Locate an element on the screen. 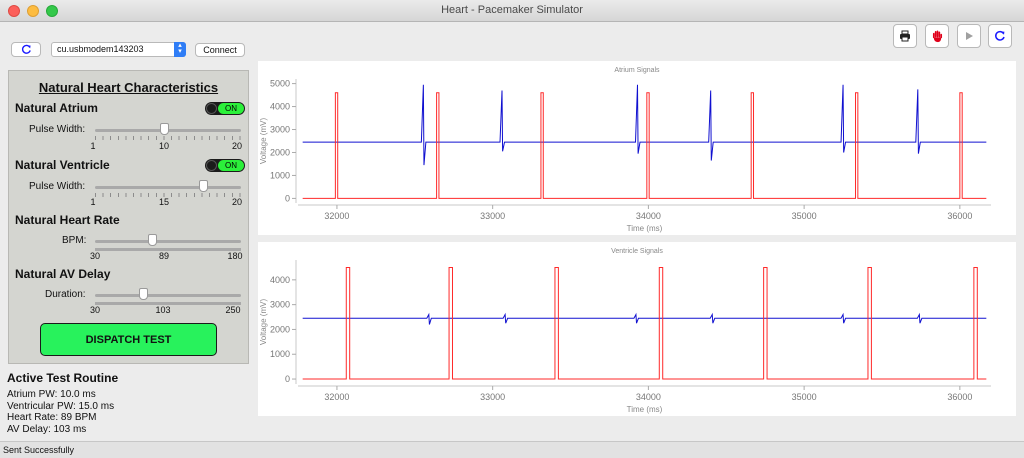 The width and height of the screenshot is (1024, 458). av-delay-slider is located at coordinates (168, 296).